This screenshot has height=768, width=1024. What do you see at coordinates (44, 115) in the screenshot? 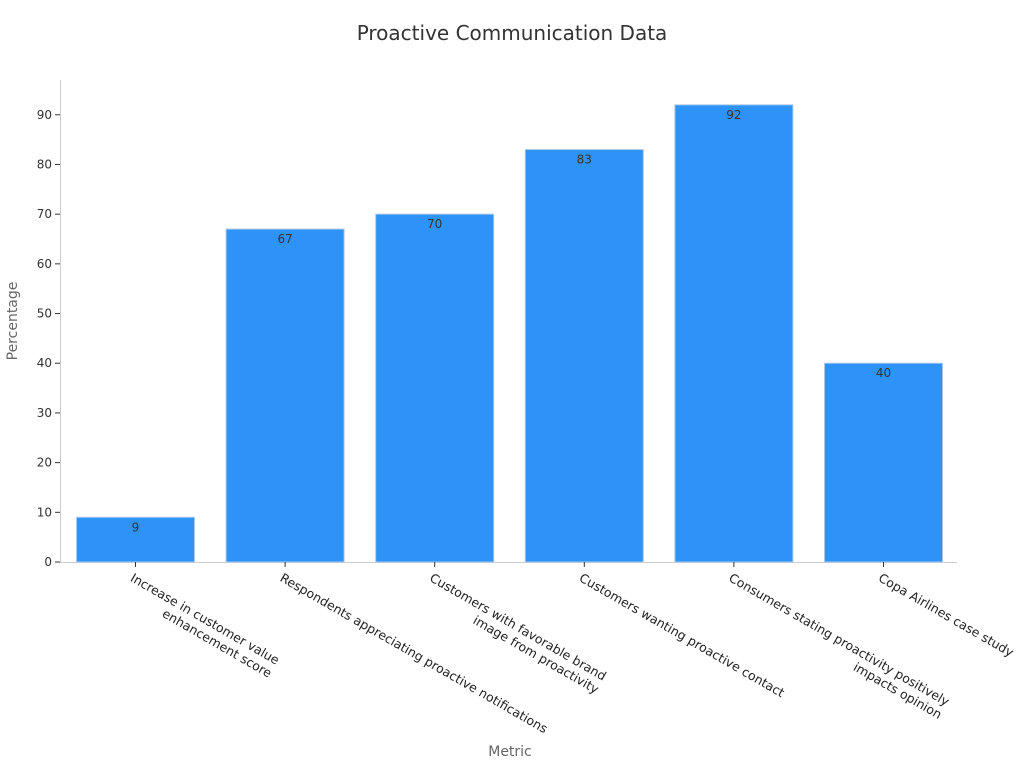
I see `y-tick-label: 90` at bounding box center [44, 115].